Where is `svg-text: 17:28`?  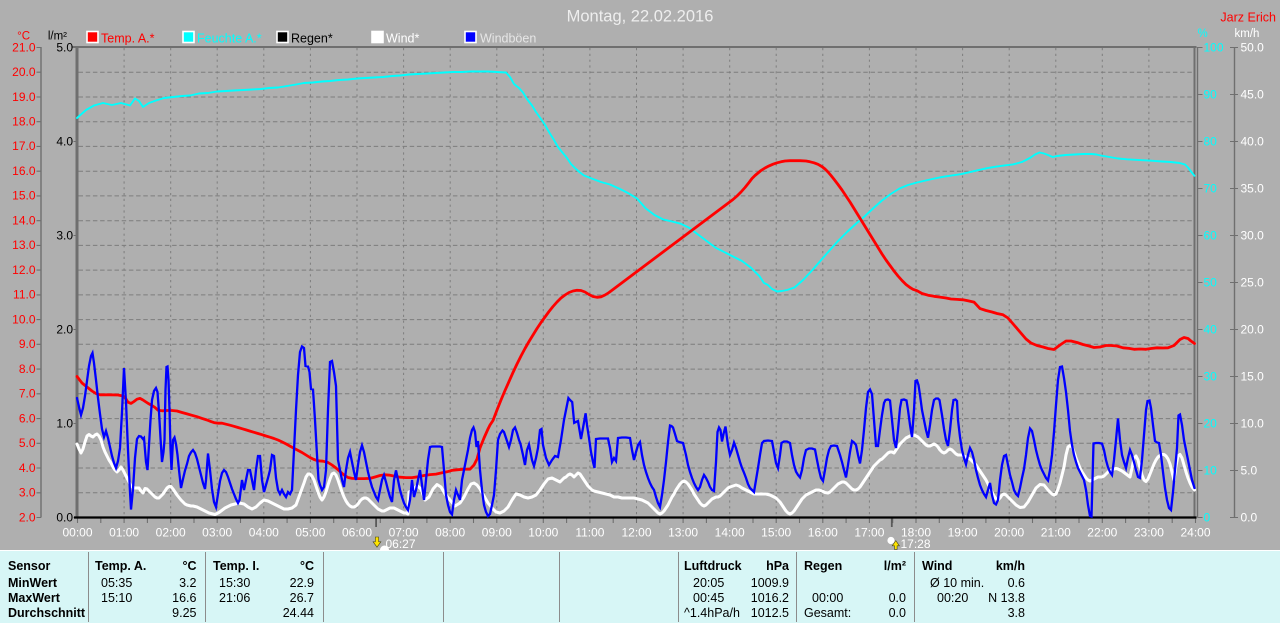
svg-text: 17:28 is located at coordinates (916, 544).